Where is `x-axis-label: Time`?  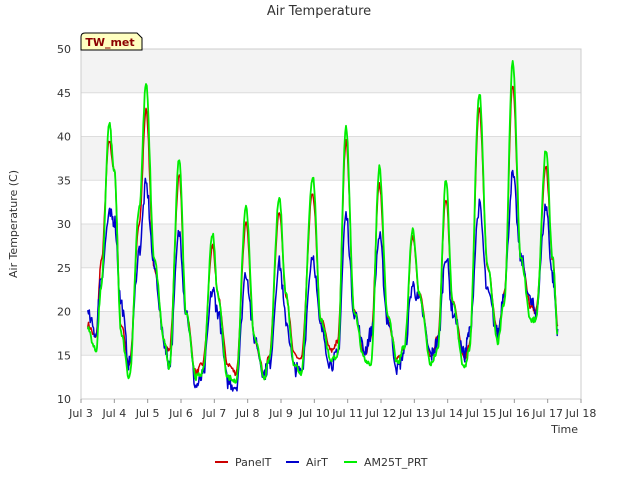
x-axis-label: Time is located at coordinates (564, 429).